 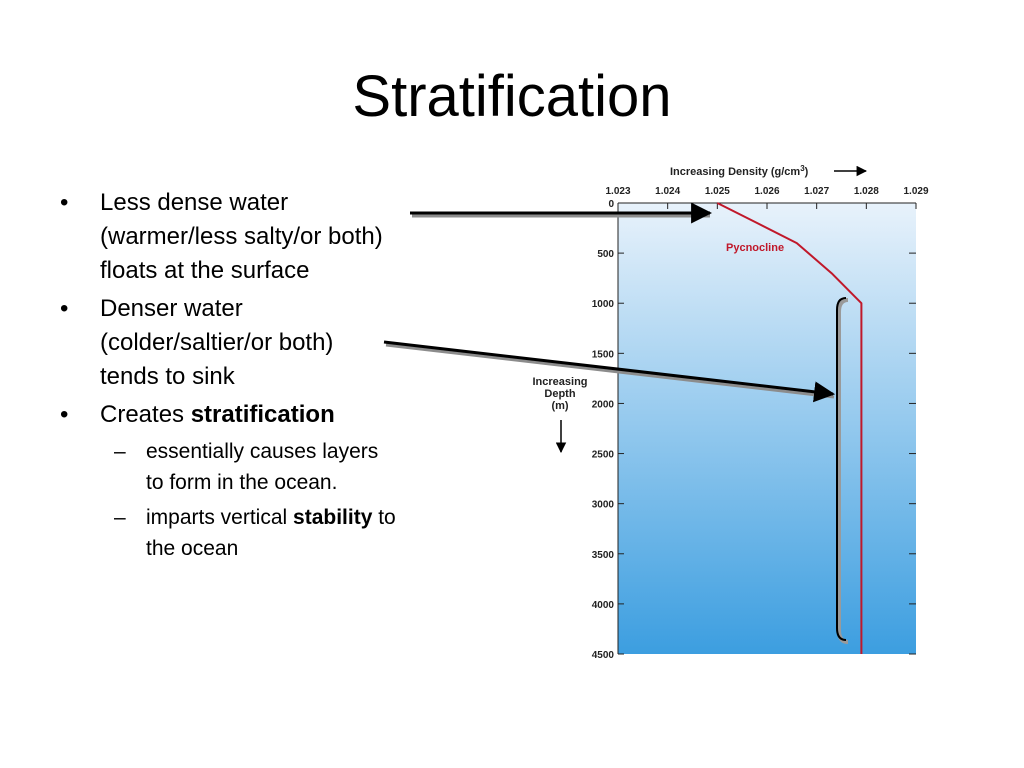 What do you see at coordinates (262, 414) in the screenshot?
I see `bullet-bold-text: stratification` at bounding box center [262, 414].